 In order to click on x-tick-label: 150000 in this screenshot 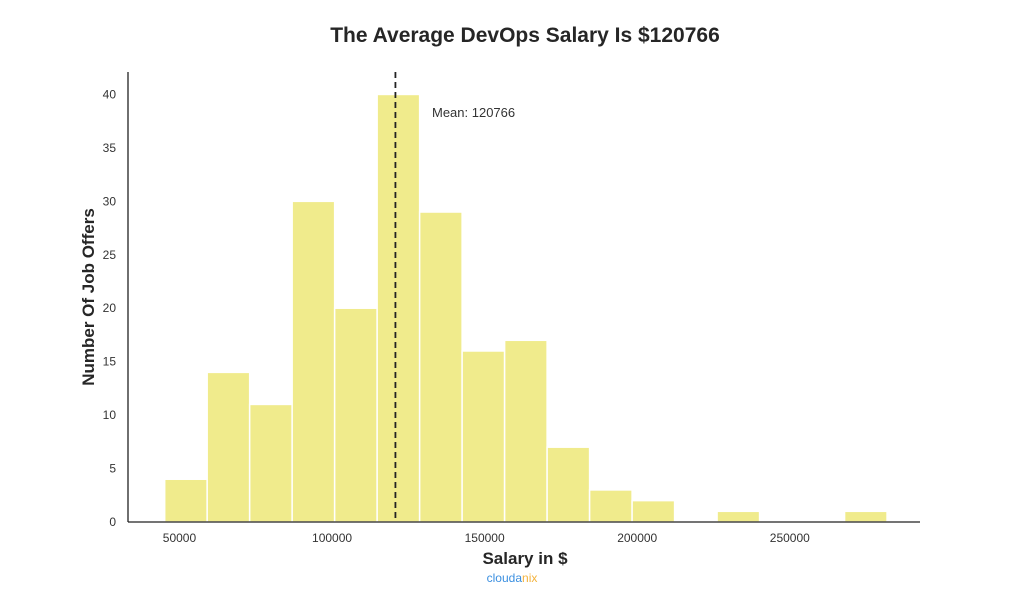, I will do `click(485, 538)`.